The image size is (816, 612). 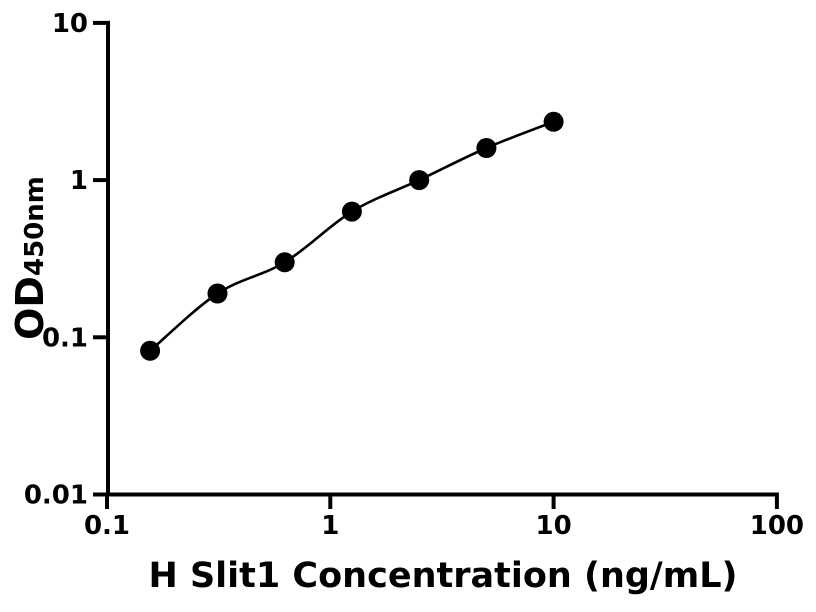 What do you see at coordinates (554, 526) in the screenshot?
I see `x-tick-label: 10` at bounding box center [554, 526].